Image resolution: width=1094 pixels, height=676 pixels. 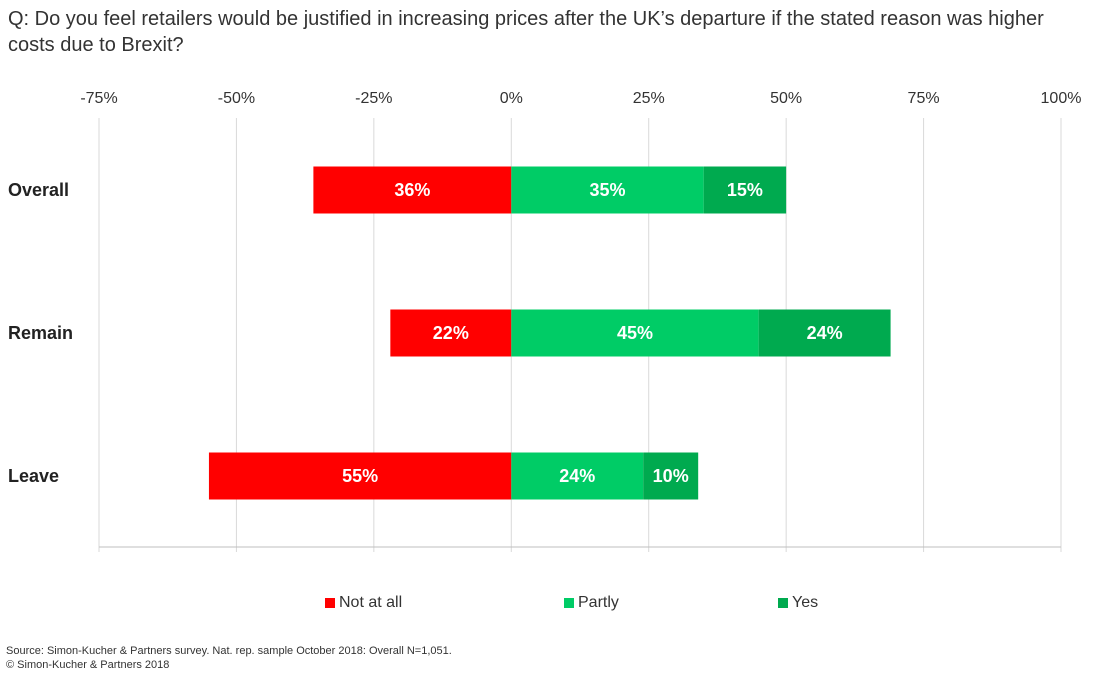 I want to click on legend-item-partly: Partly, so click(x=591, y=603).